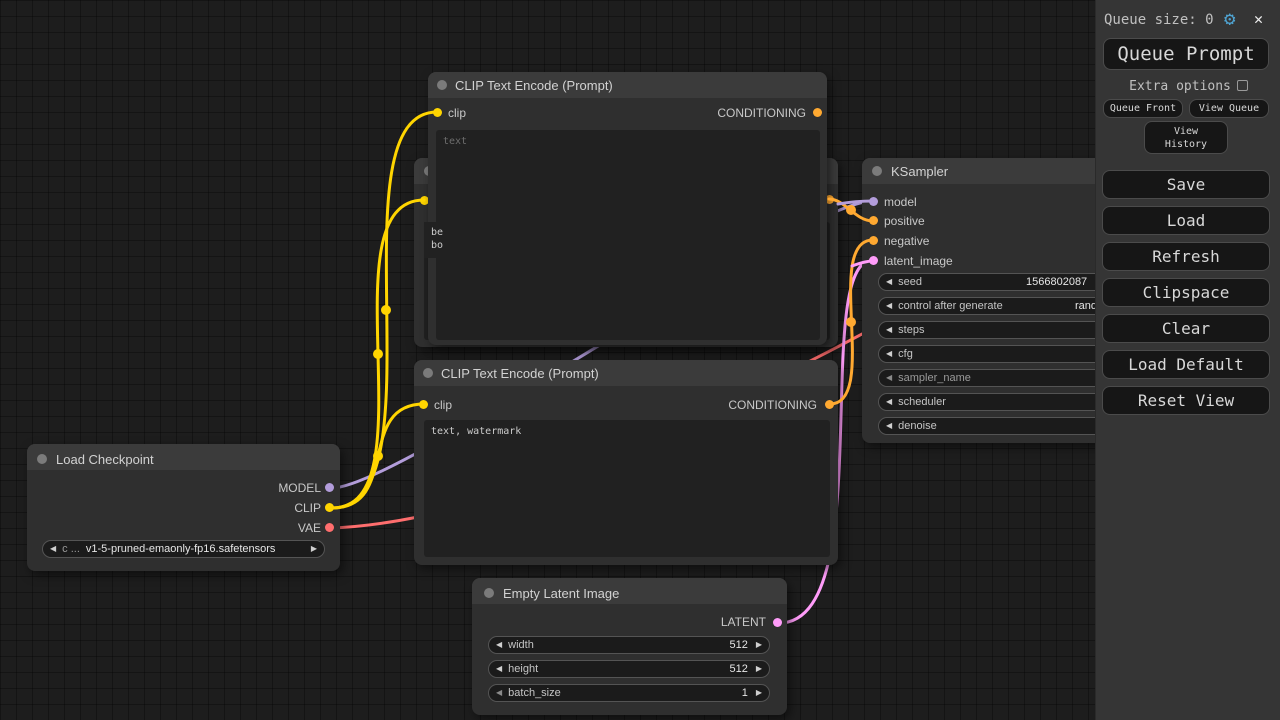  Describe the element at coordinates (911, 330) in the screenshot. I see `widget-label: steps` at that location.